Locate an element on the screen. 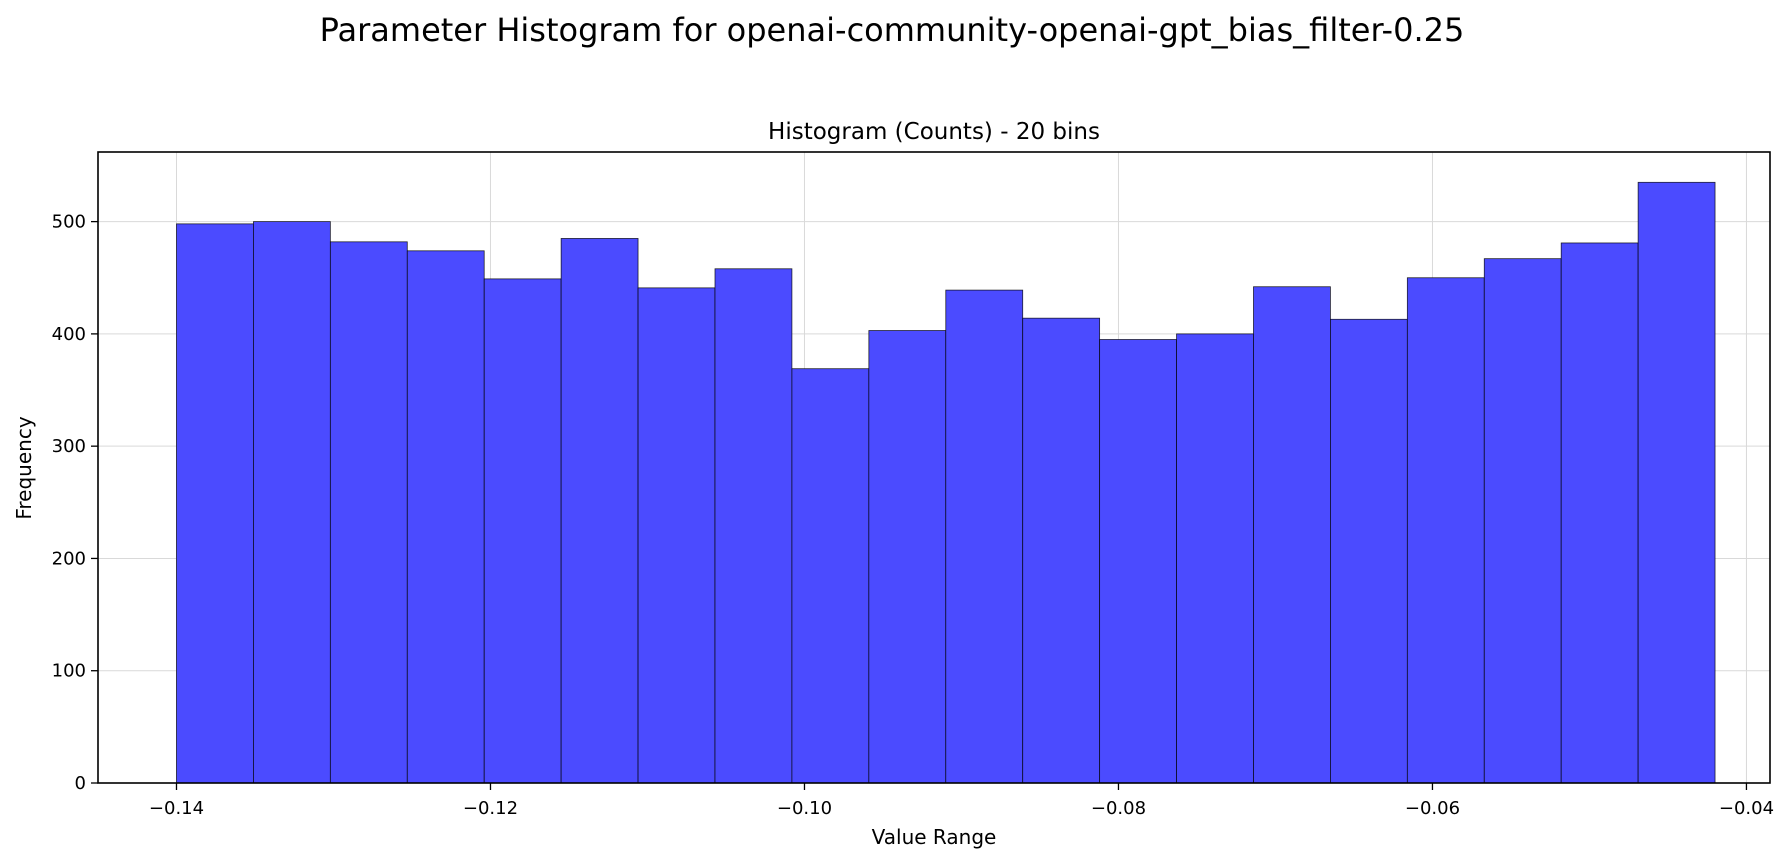 This screenshot has width=1784, height=860. x-tick-label: −0.10 is located at coordinates (804, 808).